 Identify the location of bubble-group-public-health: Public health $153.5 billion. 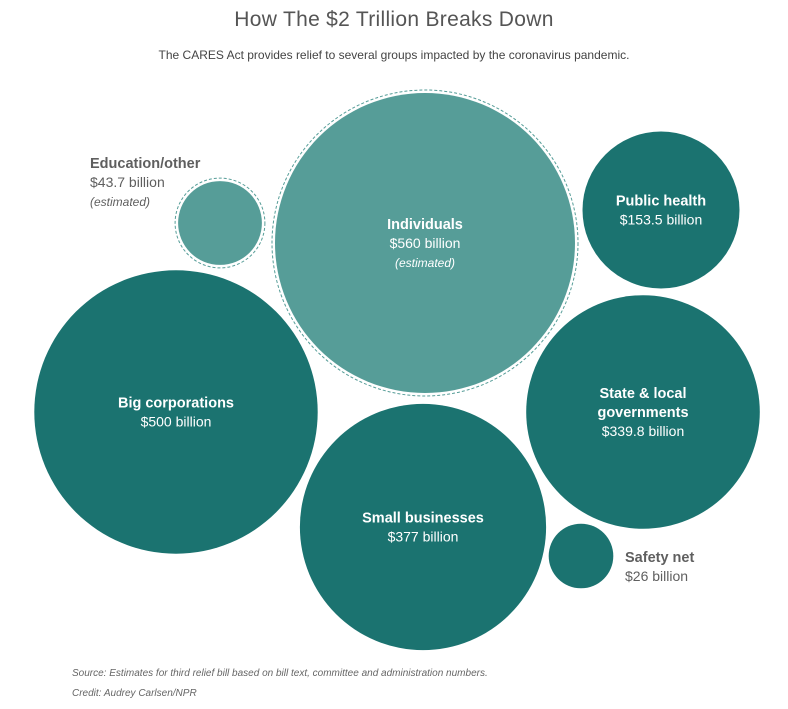
(661, 210).